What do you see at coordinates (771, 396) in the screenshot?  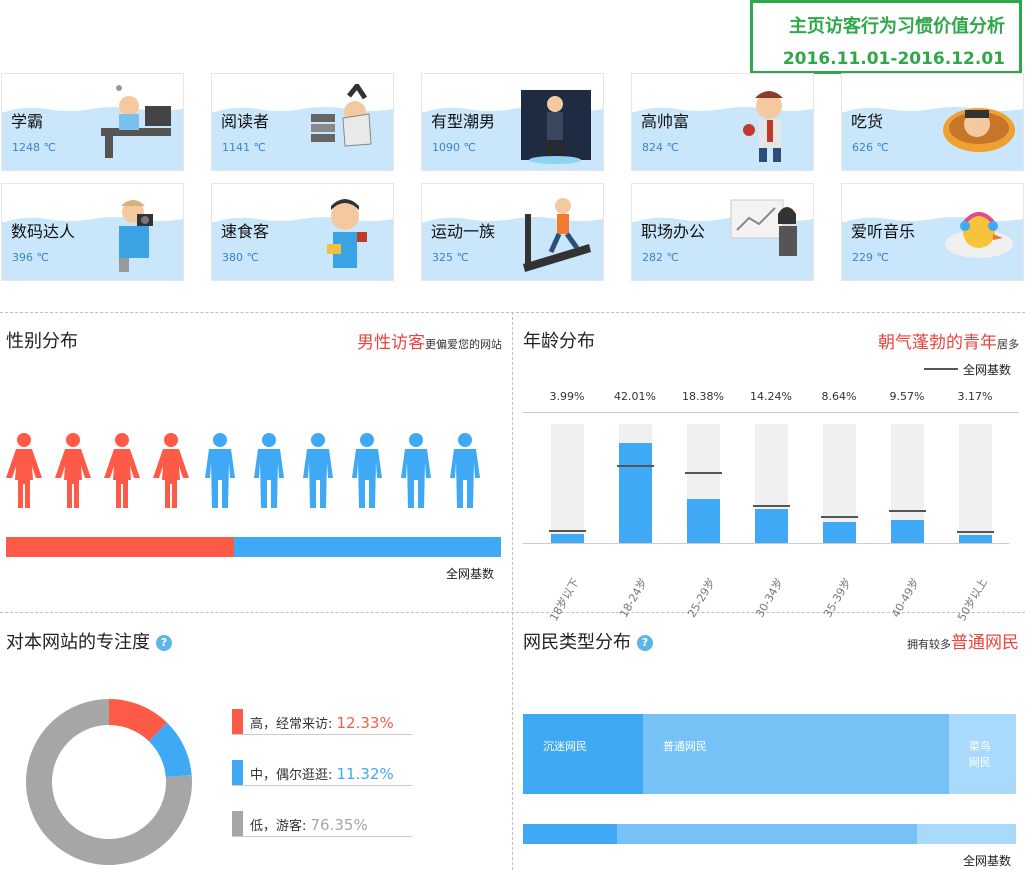 I see `age-value-label: 14.24%` at bounding box center [771, 396].